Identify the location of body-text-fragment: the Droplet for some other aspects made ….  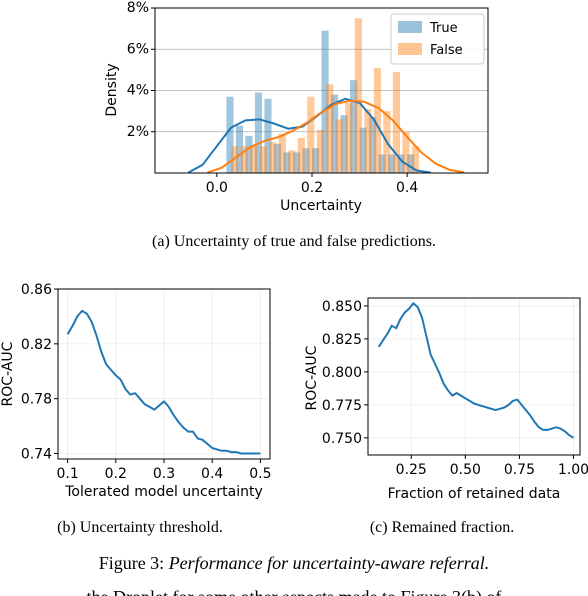
(294, 591).